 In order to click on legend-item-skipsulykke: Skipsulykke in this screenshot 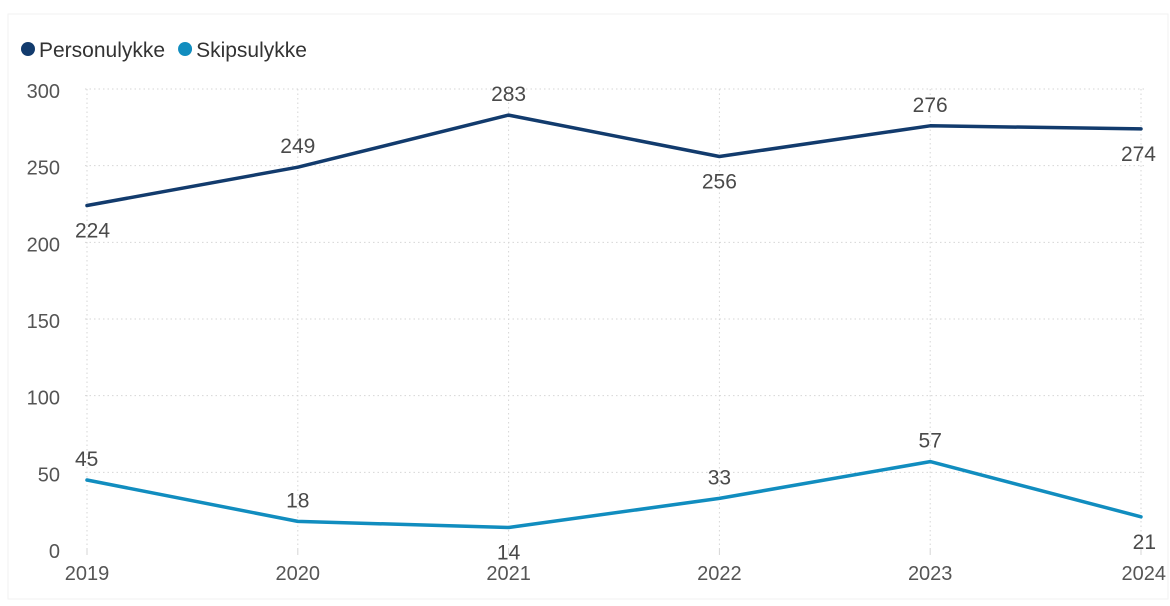, I will do `click(242, 50)`.